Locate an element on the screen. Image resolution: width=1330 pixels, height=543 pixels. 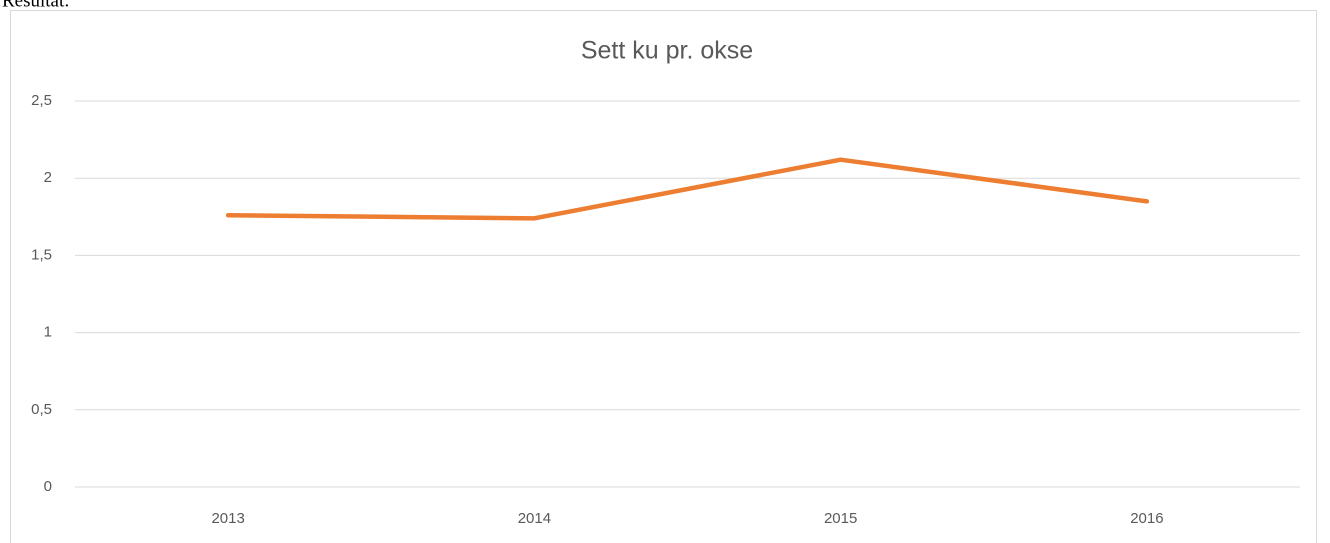
y-tick-label: 2,5 is located at coordinates (41, 100).